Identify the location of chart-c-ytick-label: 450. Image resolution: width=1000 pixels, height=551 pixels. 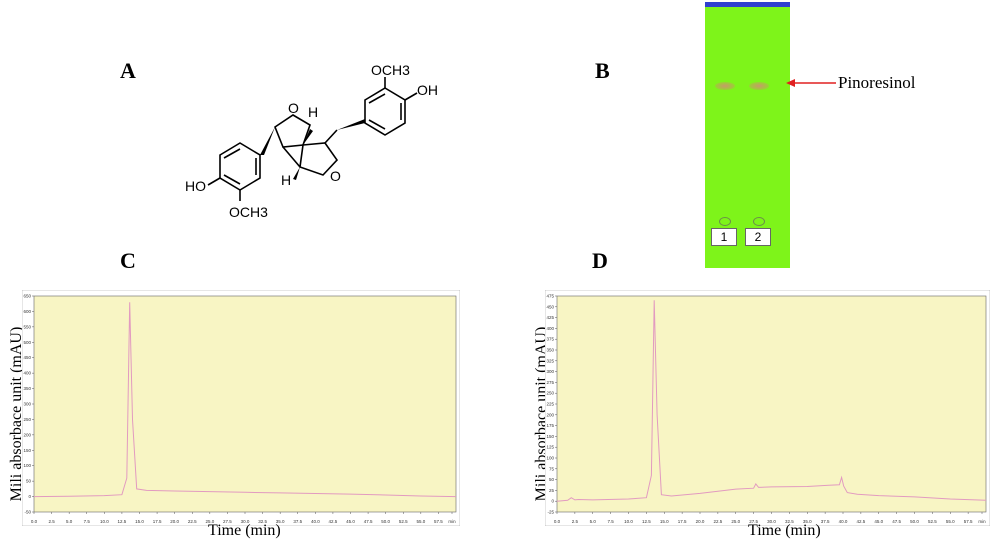
(27, 357).